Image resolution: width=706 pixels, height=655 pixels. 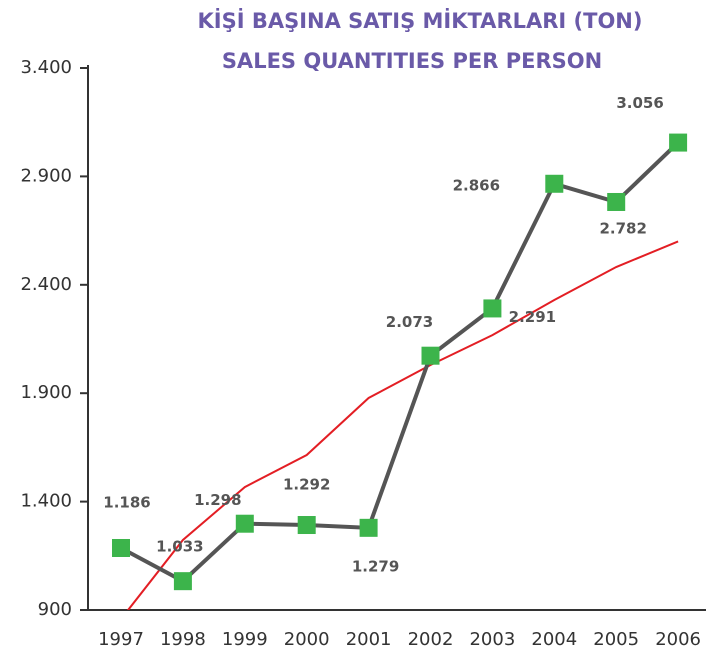 I want to click on y-tick-label: 3.400, so click(x=46, y=67).